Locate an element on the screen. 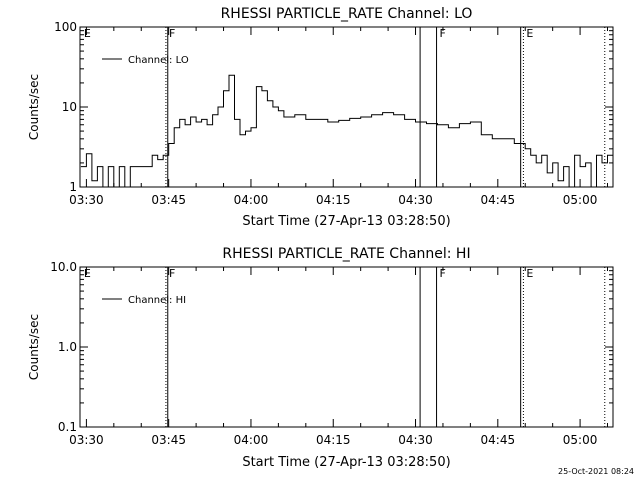  y-tick-label: 100 is located at coordinates (65, 27).